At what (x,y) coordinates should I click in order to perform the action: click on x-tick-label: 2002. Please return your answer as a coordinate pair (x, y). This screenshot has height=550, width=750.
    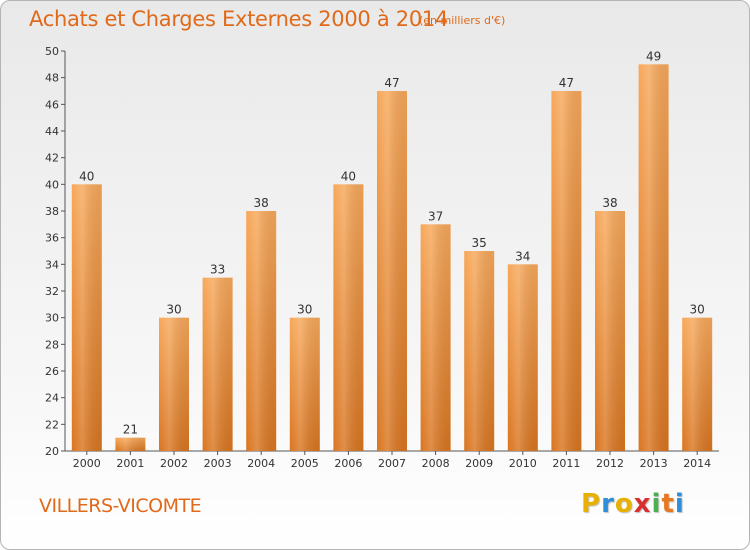
    Looking at the image, I should click on (174, 463).